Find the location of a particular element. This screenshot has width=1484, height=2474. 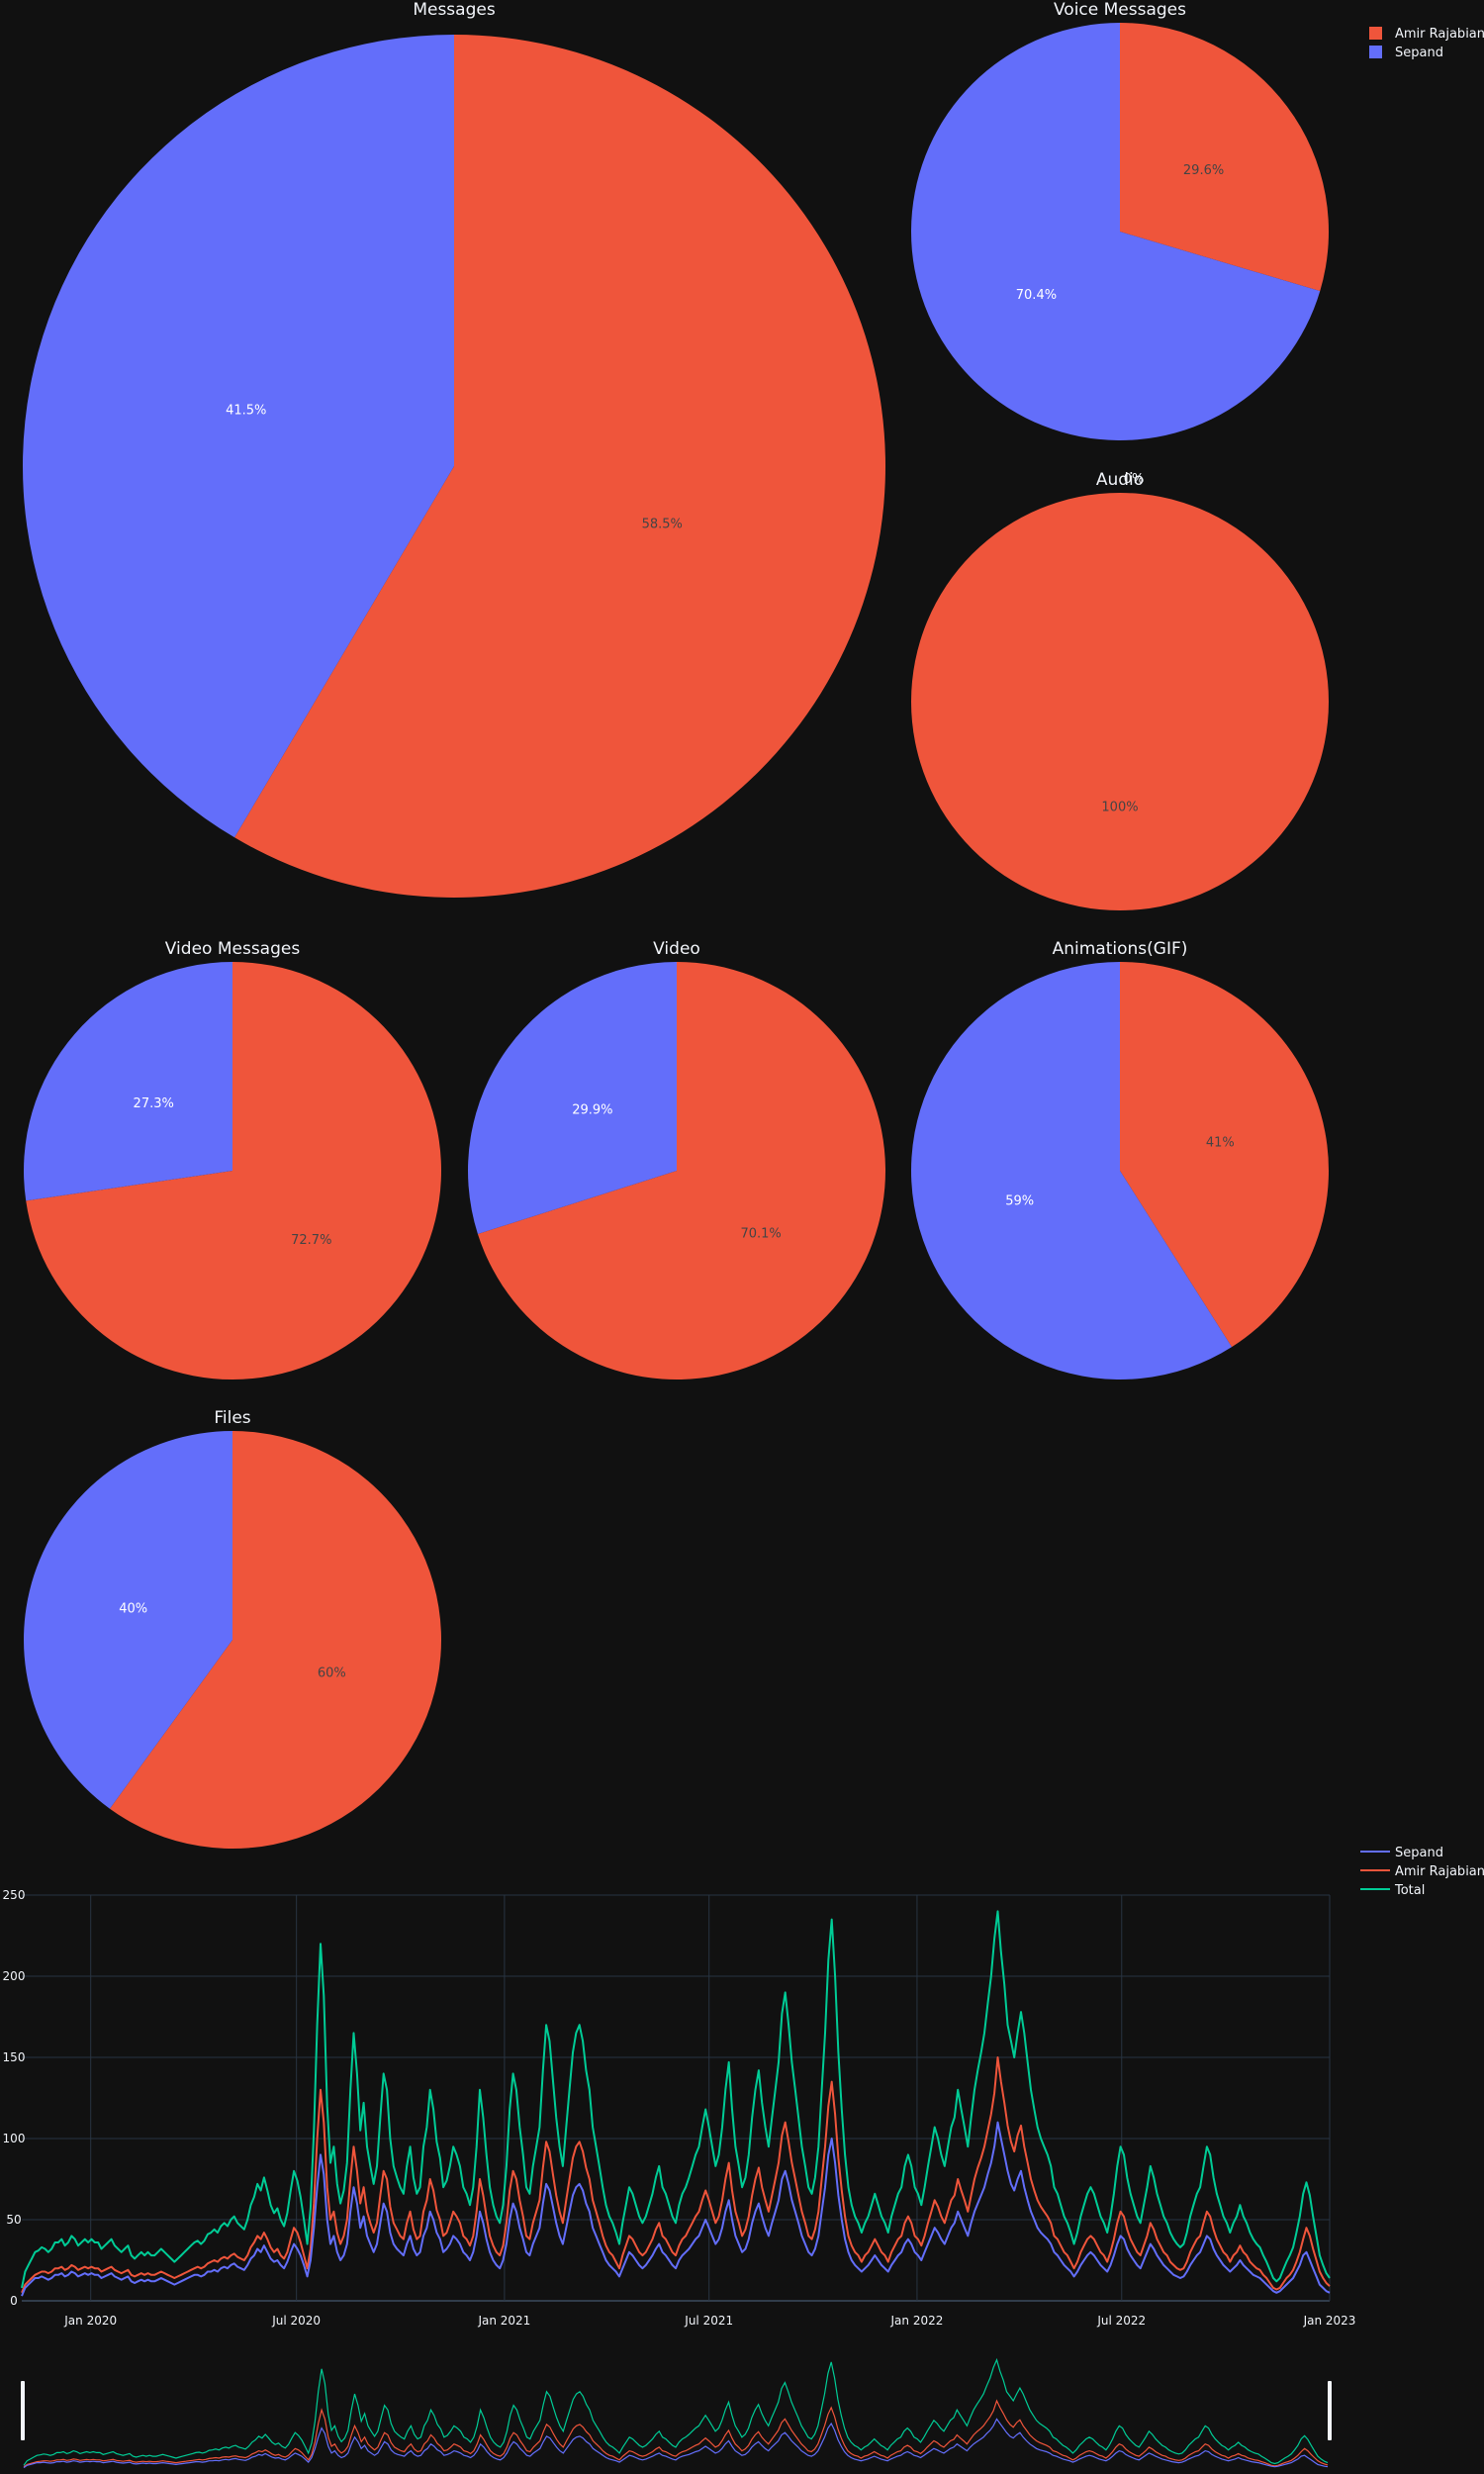

pie-audio: 100% 0% is located at coordinates (1120, 691).